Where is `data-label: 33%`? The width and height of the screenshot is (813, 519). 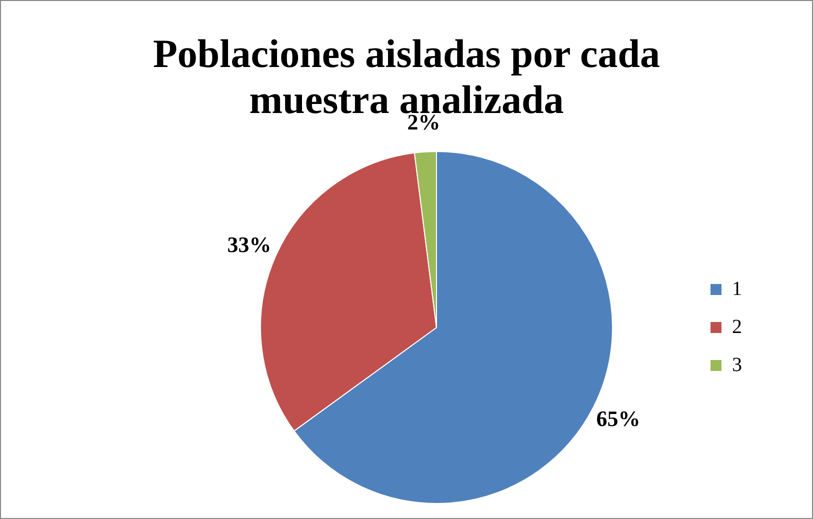 data-label: 33% is located at coordinates (249, 245).